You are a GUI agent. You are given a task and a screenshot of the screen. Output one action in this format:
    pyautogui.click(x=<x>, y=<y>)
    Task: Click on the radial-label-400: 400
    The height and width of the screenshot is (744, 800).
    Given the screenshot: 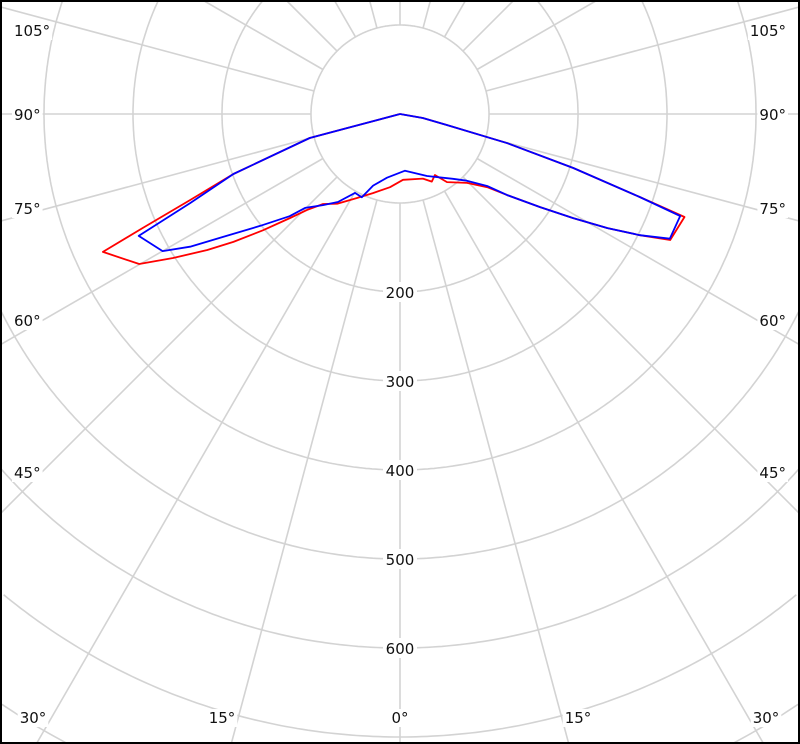 What is the action you would take?
    pyautogui.click(x=400, y=471)
    